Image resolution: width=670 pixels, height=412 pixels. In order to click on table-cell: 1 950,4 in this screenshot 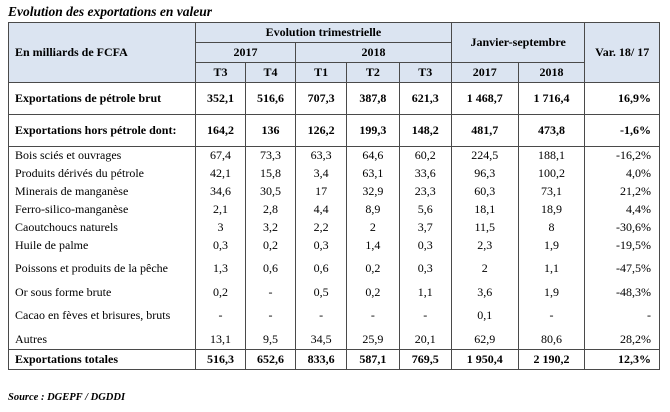, I will do `click(484, 359)`.